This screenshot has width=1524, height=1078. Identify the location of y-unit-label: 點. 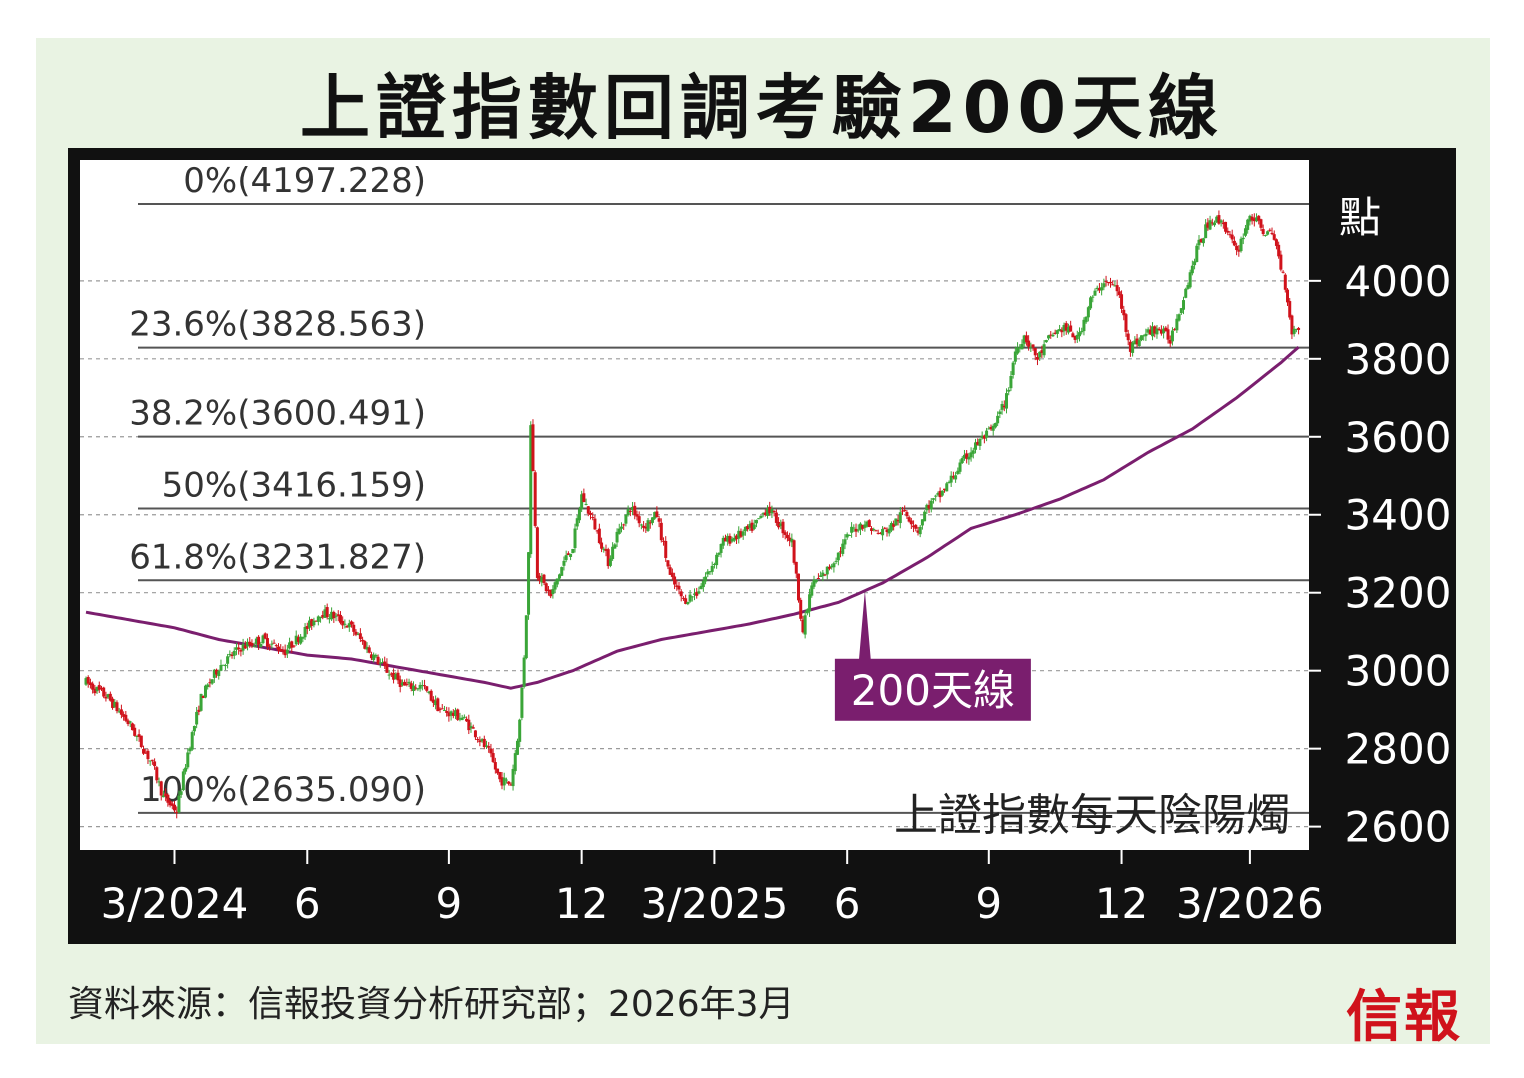
(1360, 217).